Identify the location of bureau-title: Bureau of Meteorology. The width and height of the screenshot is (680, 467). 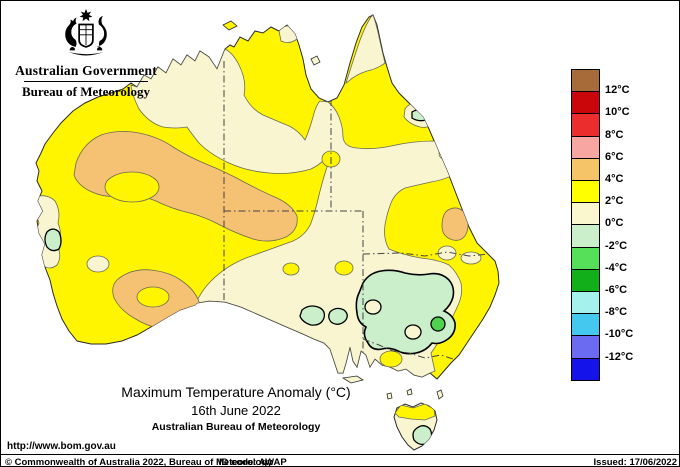
(86, 91).